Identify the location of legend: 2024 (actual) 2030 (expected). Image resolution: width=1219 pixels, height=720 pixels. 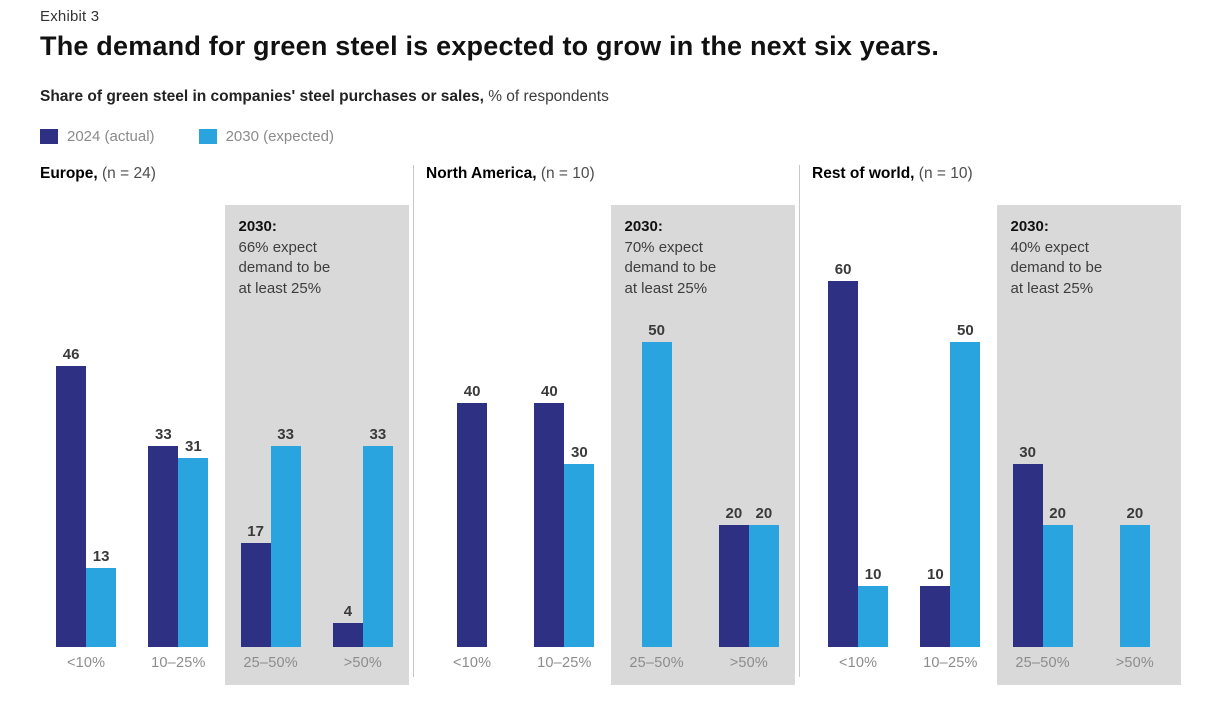
(612, 136).